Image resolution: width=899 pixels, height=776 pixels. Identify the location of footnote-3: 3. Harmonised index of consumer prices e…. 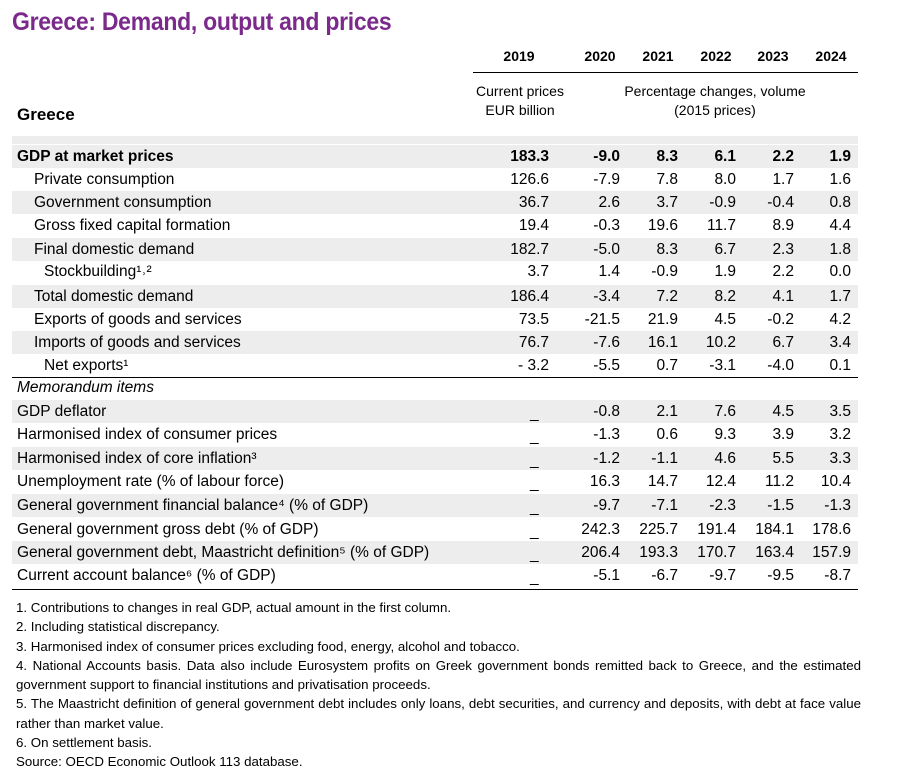
(268, 646).